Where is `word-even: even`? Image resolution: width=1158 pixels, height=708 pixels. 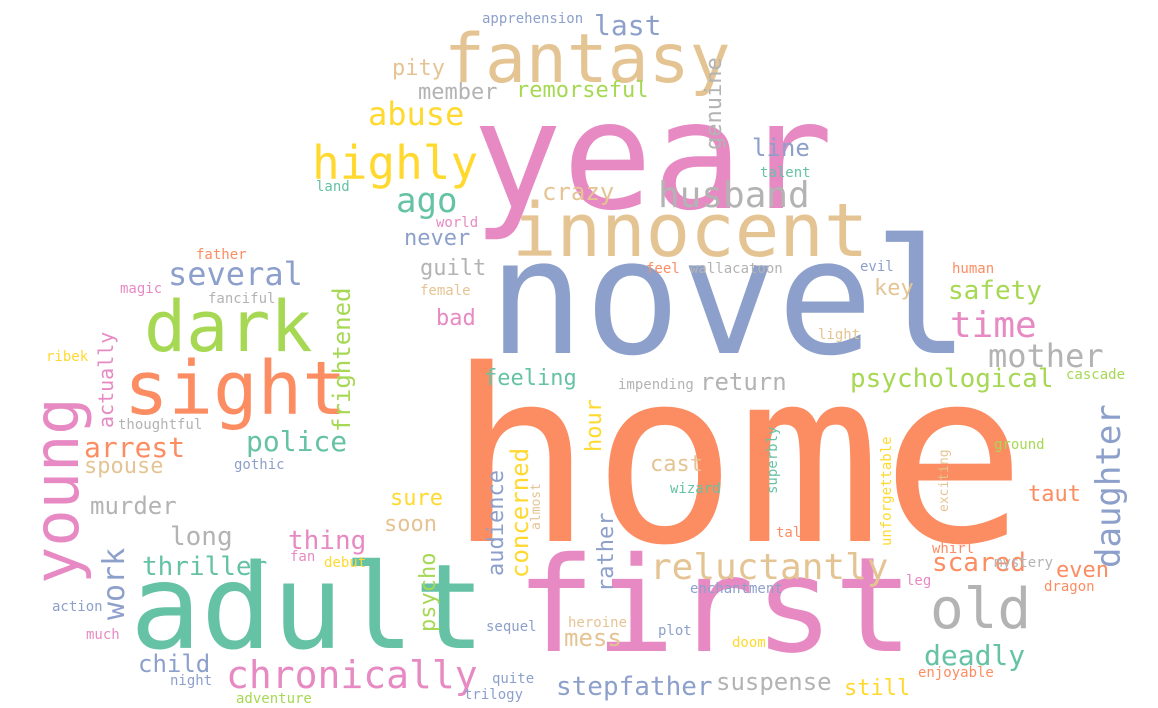 word-even: even is located at coordinates (1082, 570).